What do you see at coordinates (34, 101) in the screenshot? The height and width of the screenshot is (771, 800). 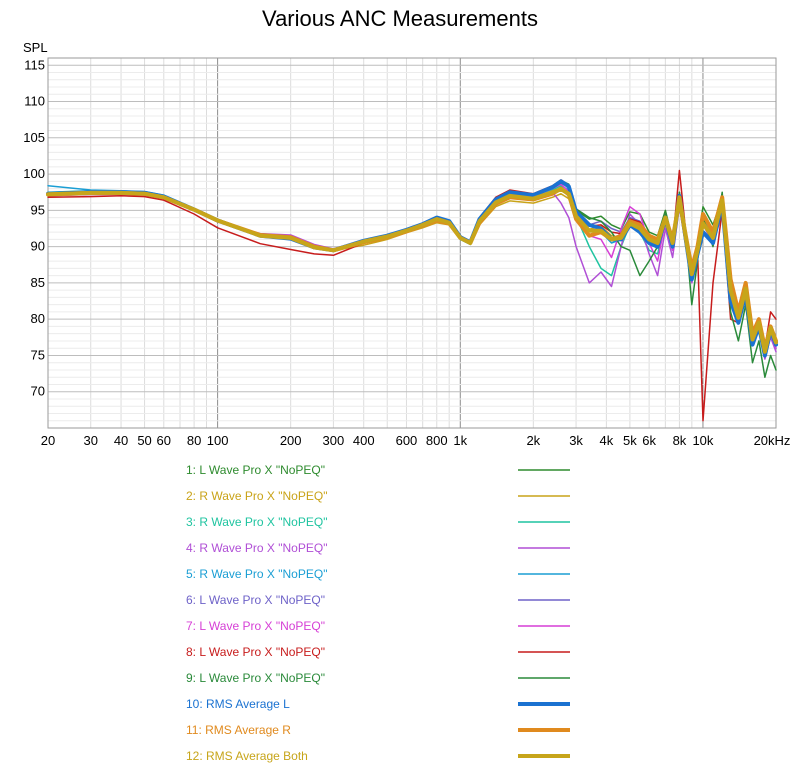 I see `y-tick-label: 110` at bounding box center [34, 101].